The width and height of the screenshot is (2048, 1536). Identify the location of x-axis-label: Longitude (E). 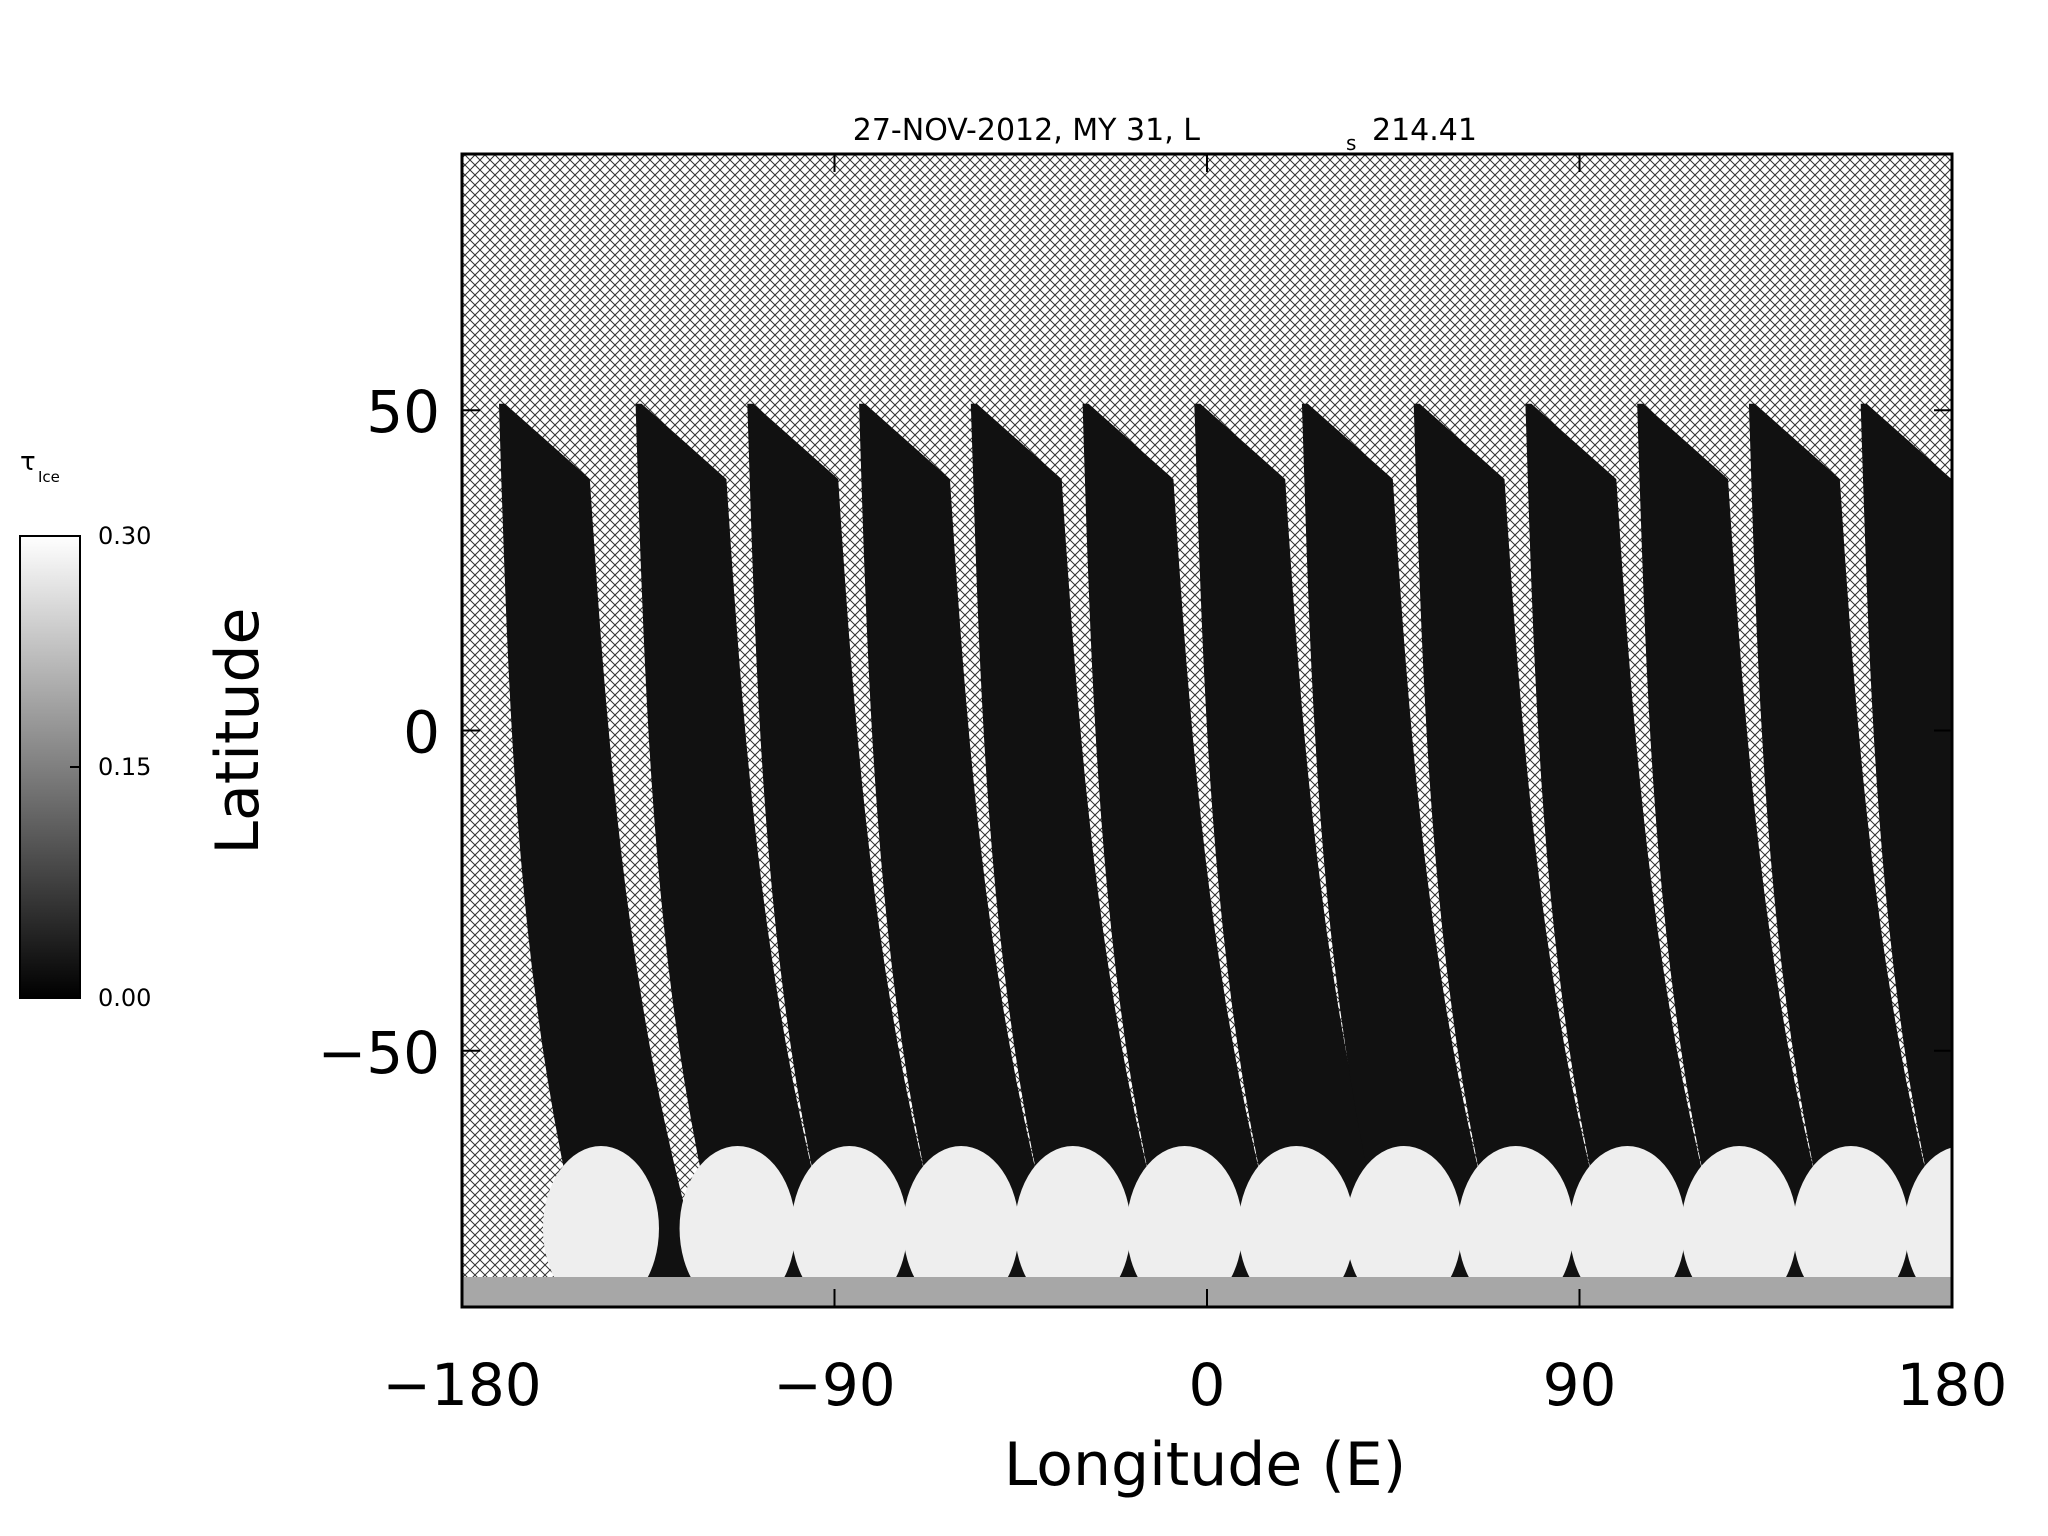
(1205, 1465).